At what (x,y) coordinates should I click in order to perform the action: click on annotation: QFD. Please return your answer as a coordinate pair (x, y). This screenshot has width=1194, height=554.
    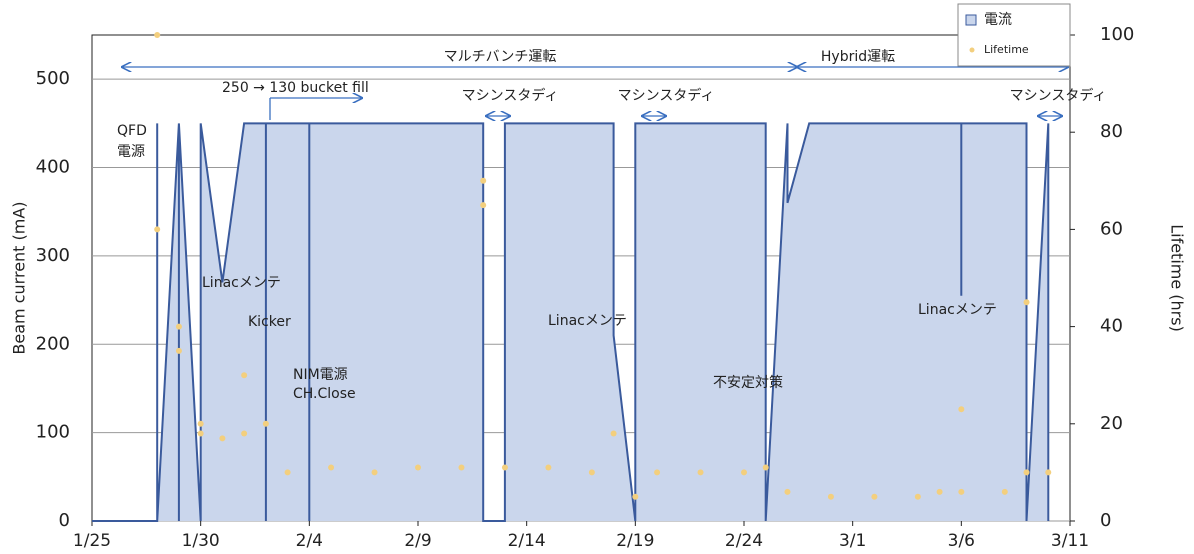
    Looking at the image, I should click on (132, 131).